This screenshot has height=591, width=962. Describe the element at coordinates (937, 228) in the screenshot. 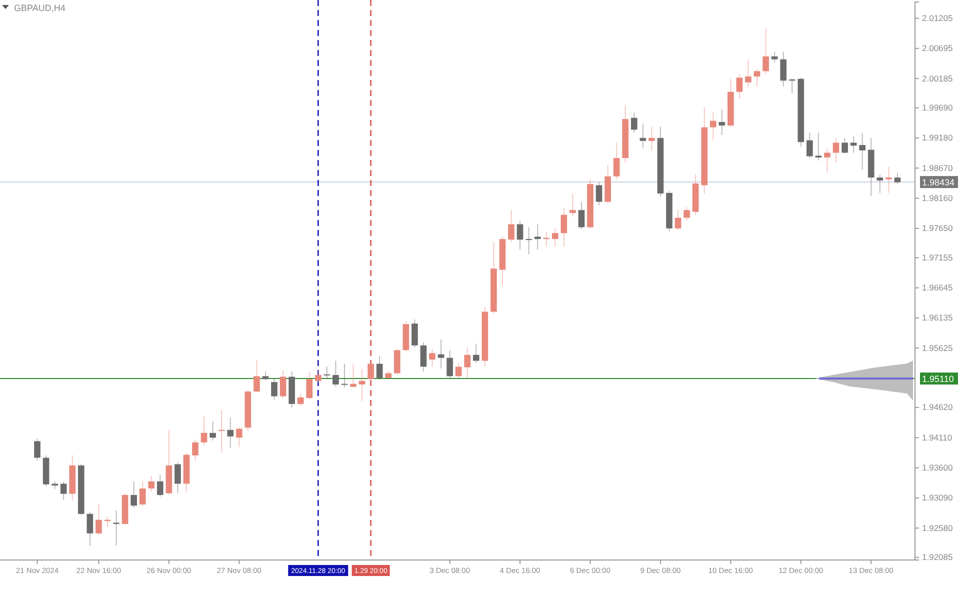

I see `y-tick-label: 1.97650` at that location.